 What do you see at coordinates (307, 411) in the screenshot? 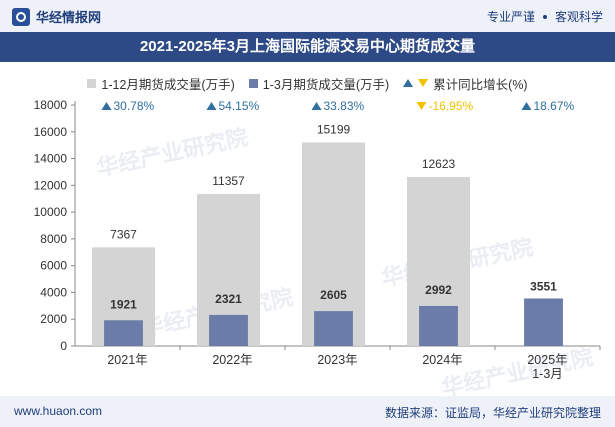
I see `footer: www.huaon.com 数据来源：证监局，华经产业研究院整理` at bounding box center [307, 411].